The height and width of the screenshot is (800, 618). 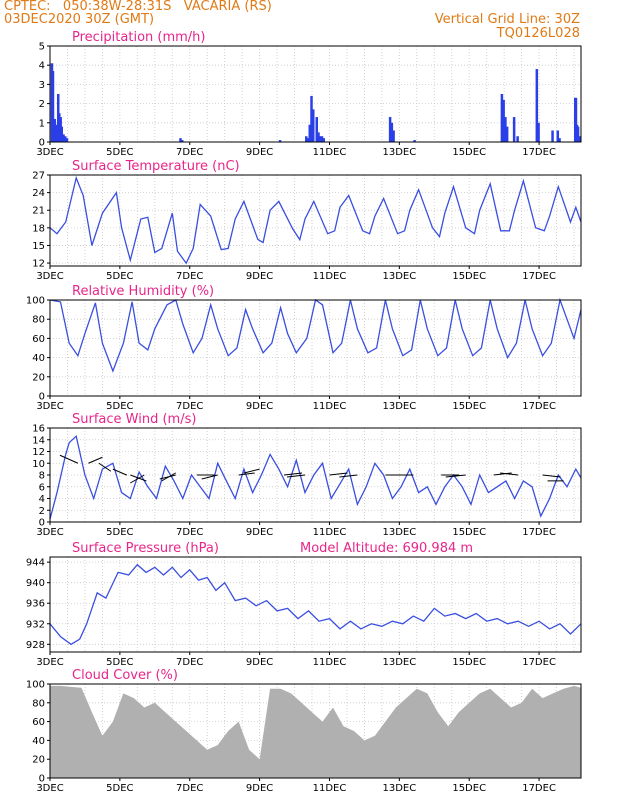 What do you see at coordinates (259, 276) in the screenshot?
I see `temperature-xtick-label: 9DEC` at bounding box center [259, 276].